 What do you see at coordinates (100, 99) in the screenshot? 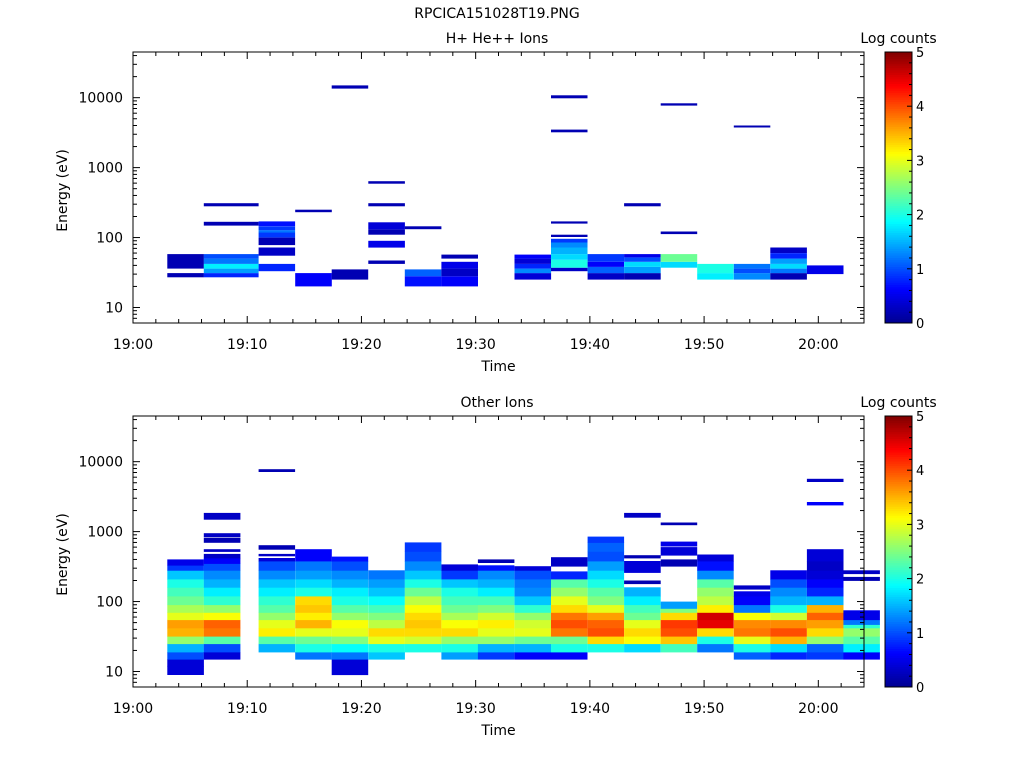
I see `y-tick-label: 10000` at bounding box center [100, 99].